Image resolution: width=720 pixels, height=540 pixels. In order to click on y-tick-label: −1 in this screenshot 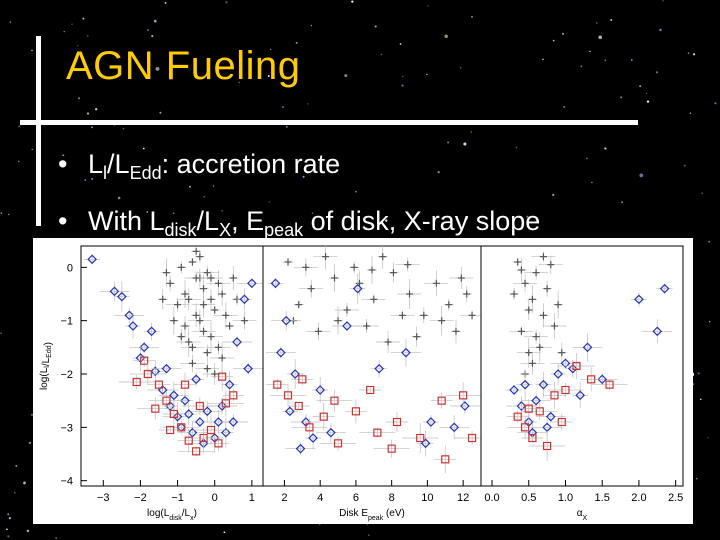, I will do `click(66, 322)`.